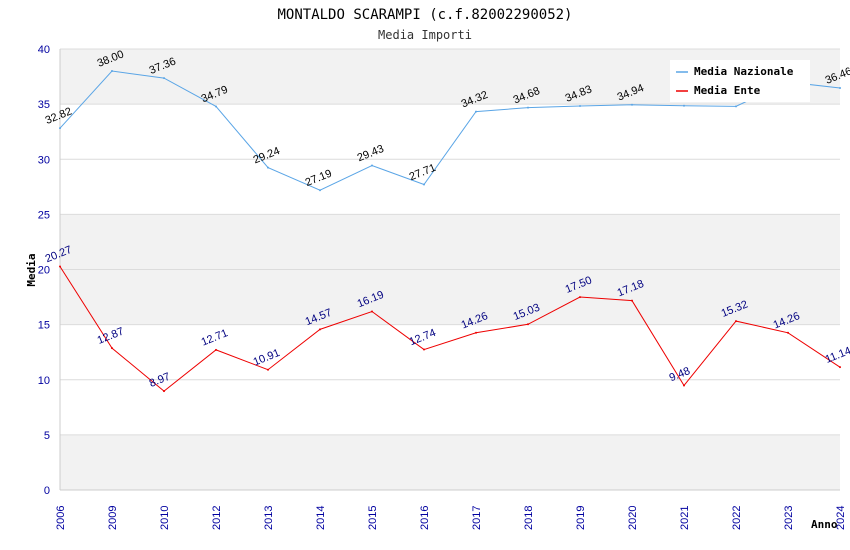  What do you see at coordinates (424, 15) in the screenshot?
I see `chart-title: MONTALDO SCARAMPI (c.f.82002290052)` at bounding box center [424, 15].